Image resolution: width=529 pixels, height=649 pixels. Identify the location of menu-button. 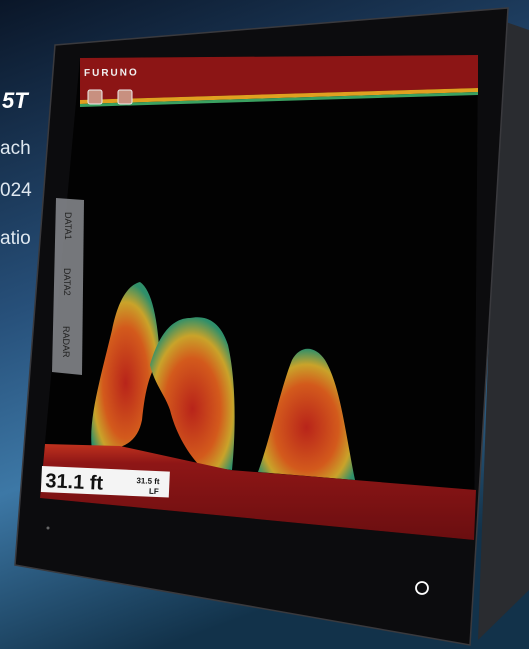
(125, 97).